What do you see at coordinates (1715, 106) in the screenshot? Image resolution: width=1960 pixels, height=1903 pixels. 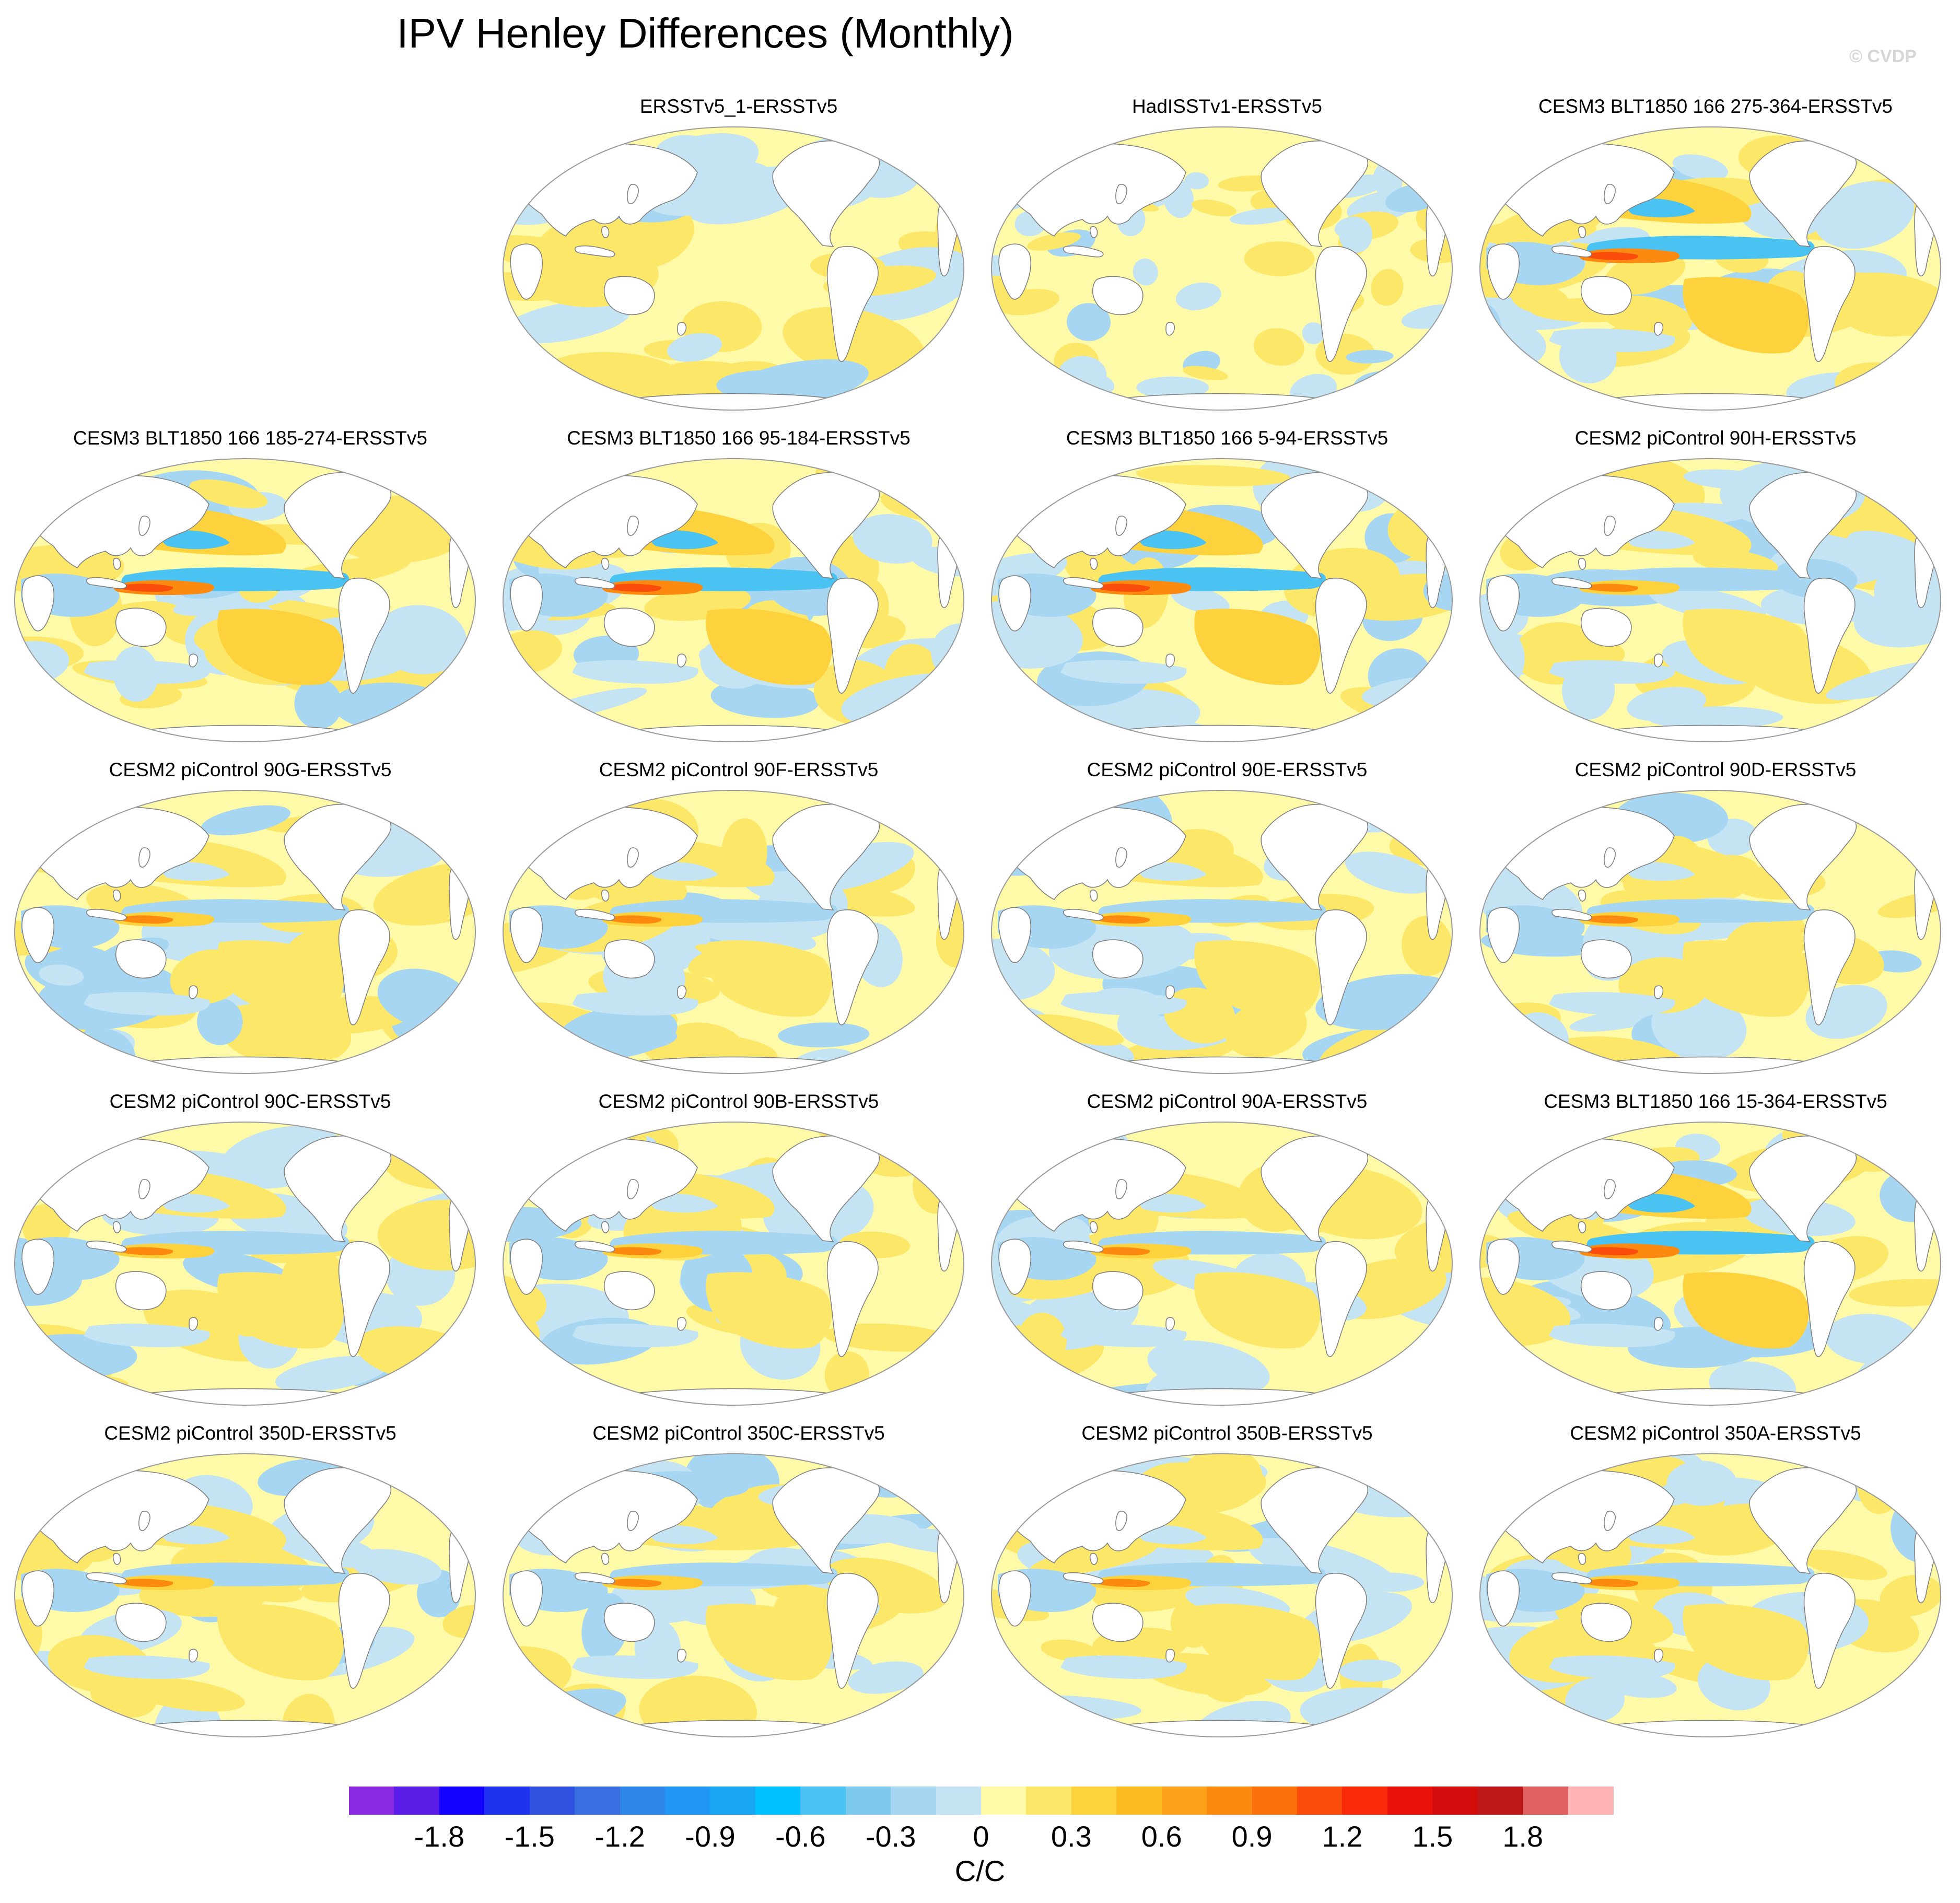 I see `panel-title: CESM3 BLT1850 166 275-364-ERSSTv5` at bounding box center [1715, 106].